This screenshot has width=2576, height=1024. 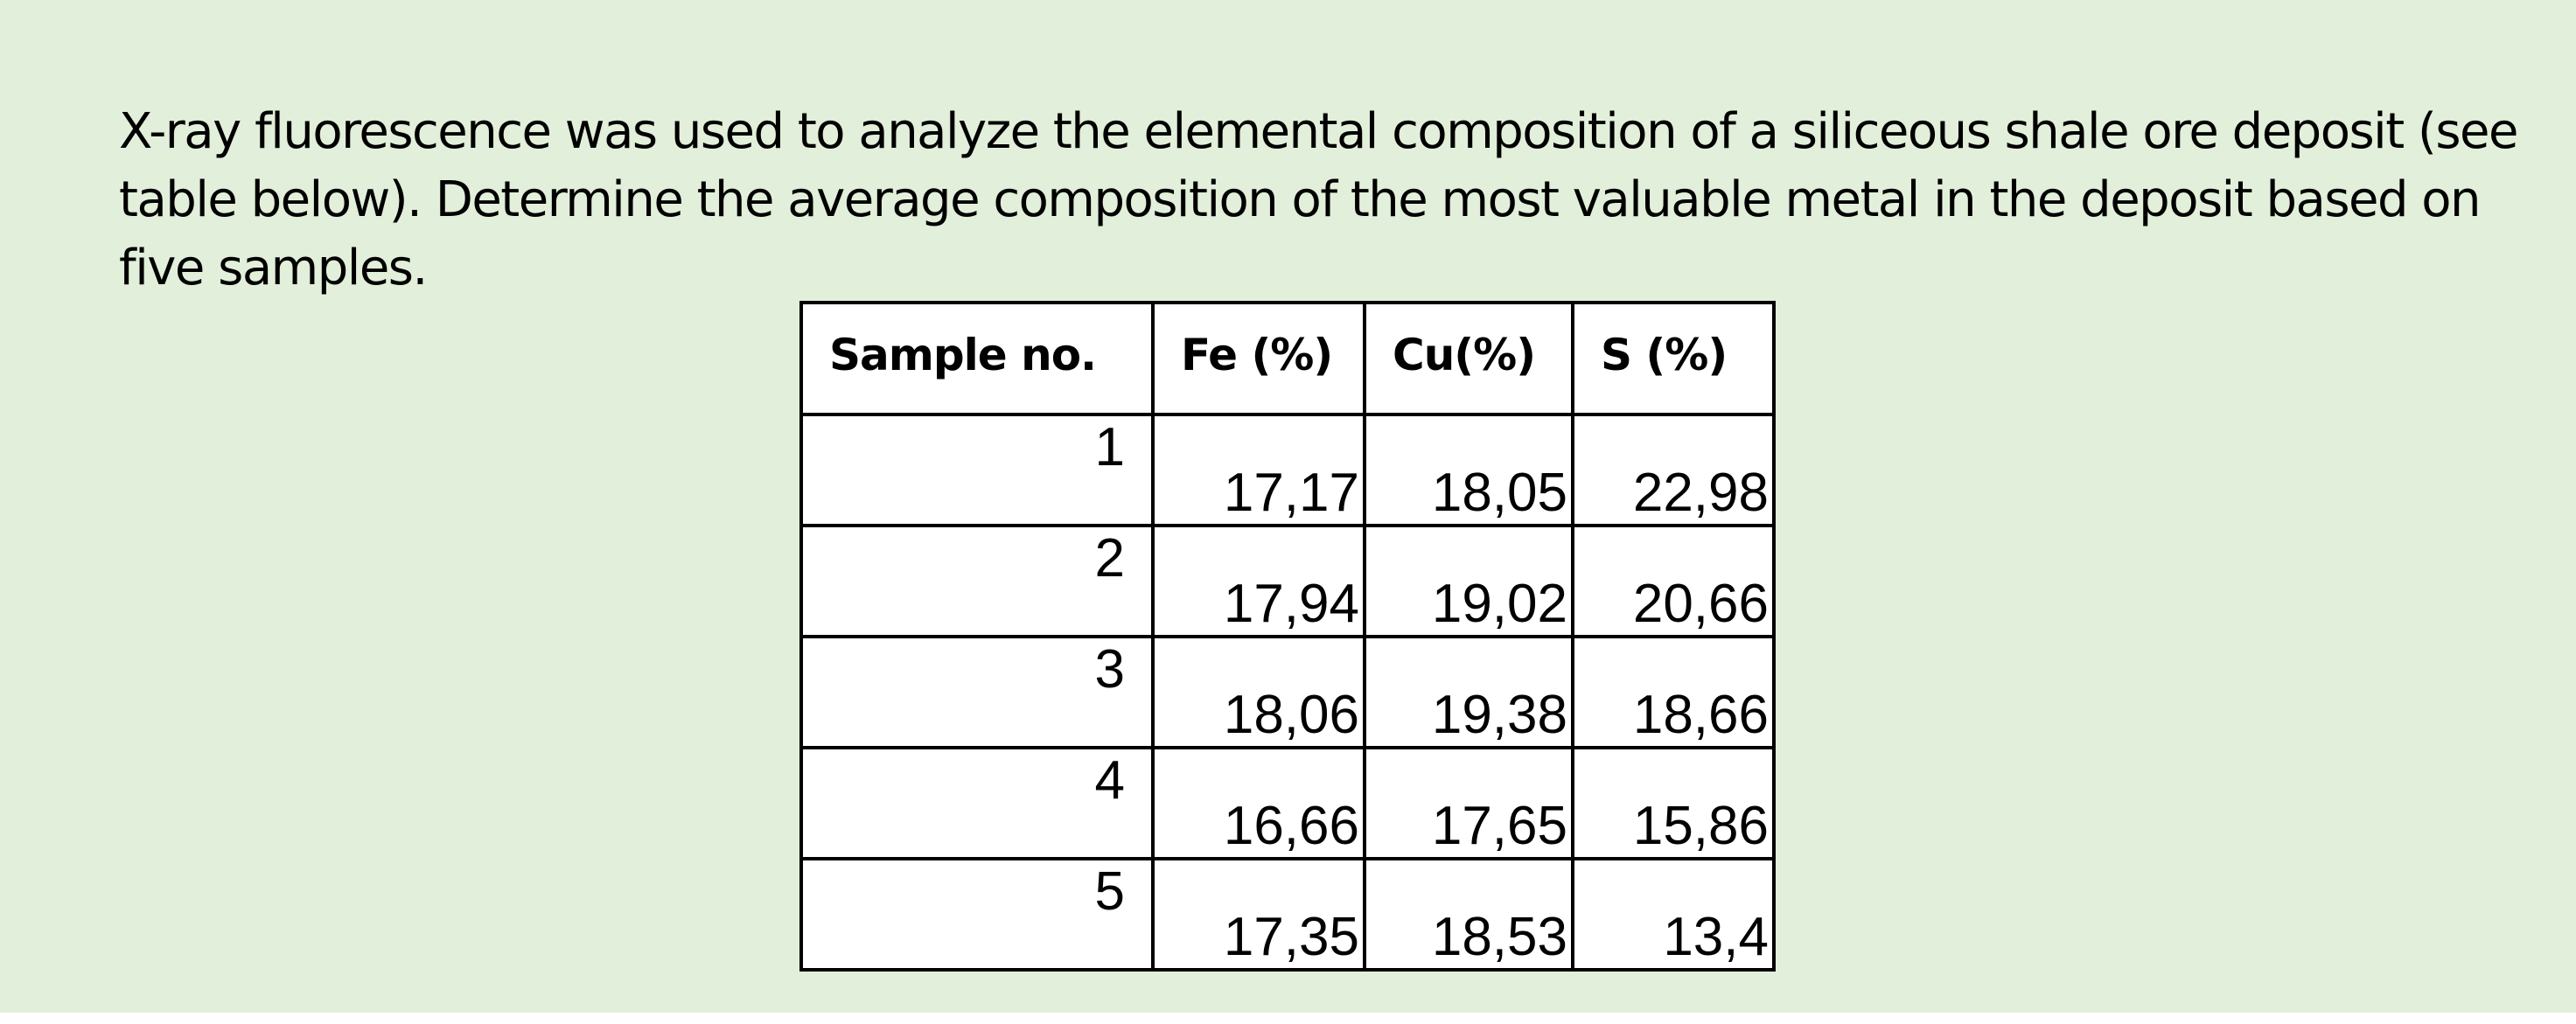 I want to click on cell-s: 20,66, so click(x=1673, y=581).